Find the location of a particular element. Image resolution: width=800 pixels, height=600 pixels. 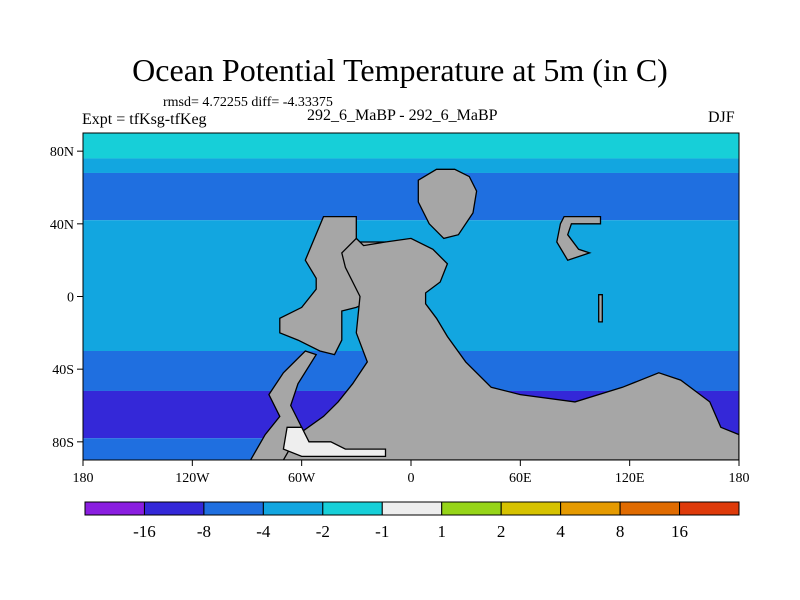

stats-label: rmsd= 4.72255 diff= -4.33375 is located at coordinates (248, 102).